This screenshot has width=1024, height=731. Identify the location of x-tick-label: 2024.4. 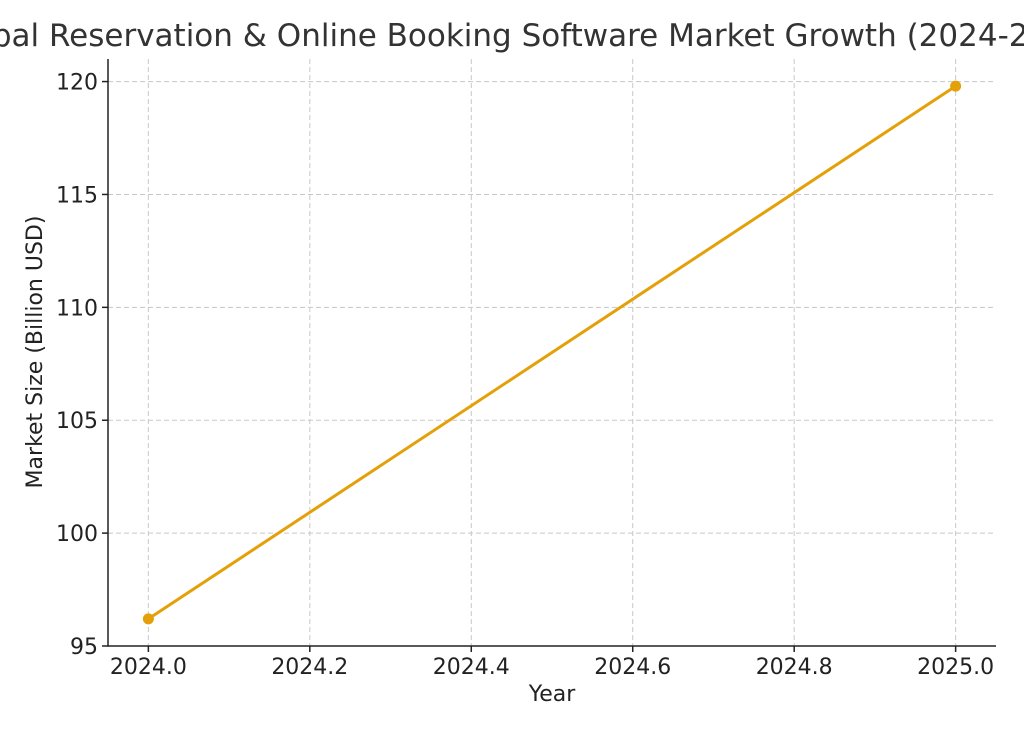
(471, 667).